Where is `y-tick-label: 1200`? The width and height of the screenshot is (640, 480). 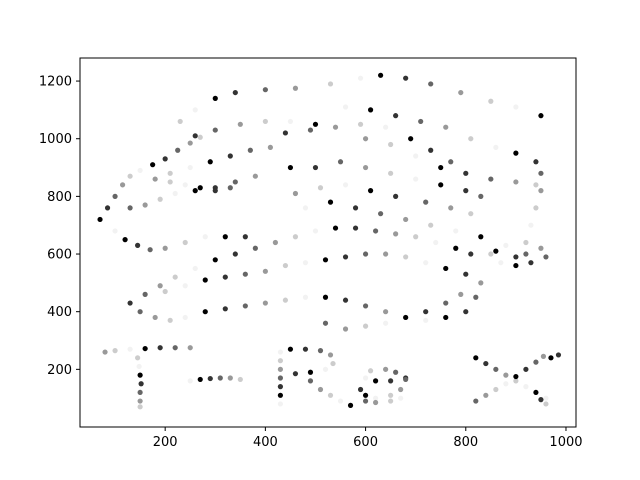 y-tick-label: 1200 is located at coordinates (55, 82).